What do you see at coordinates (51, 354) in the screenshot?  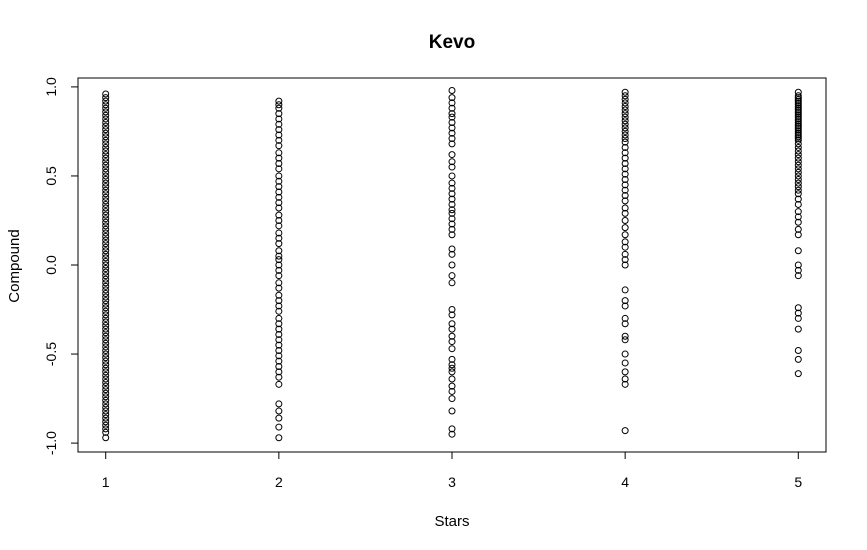 I see `y-tick-label: -0.5` at bounding box center [51, 354].